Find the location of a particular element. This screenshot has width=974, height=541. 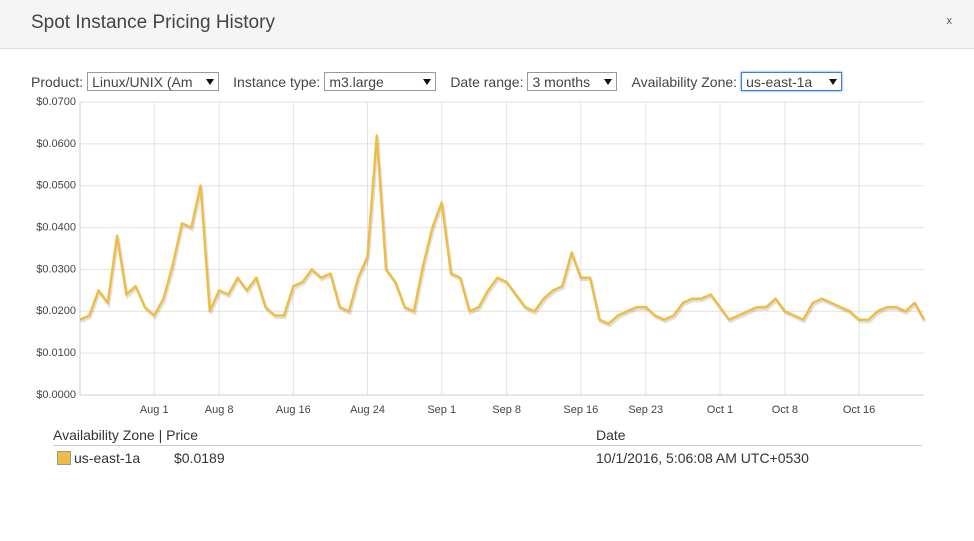

legend-zone: us-east-1a is located at coordinates (107, 458).